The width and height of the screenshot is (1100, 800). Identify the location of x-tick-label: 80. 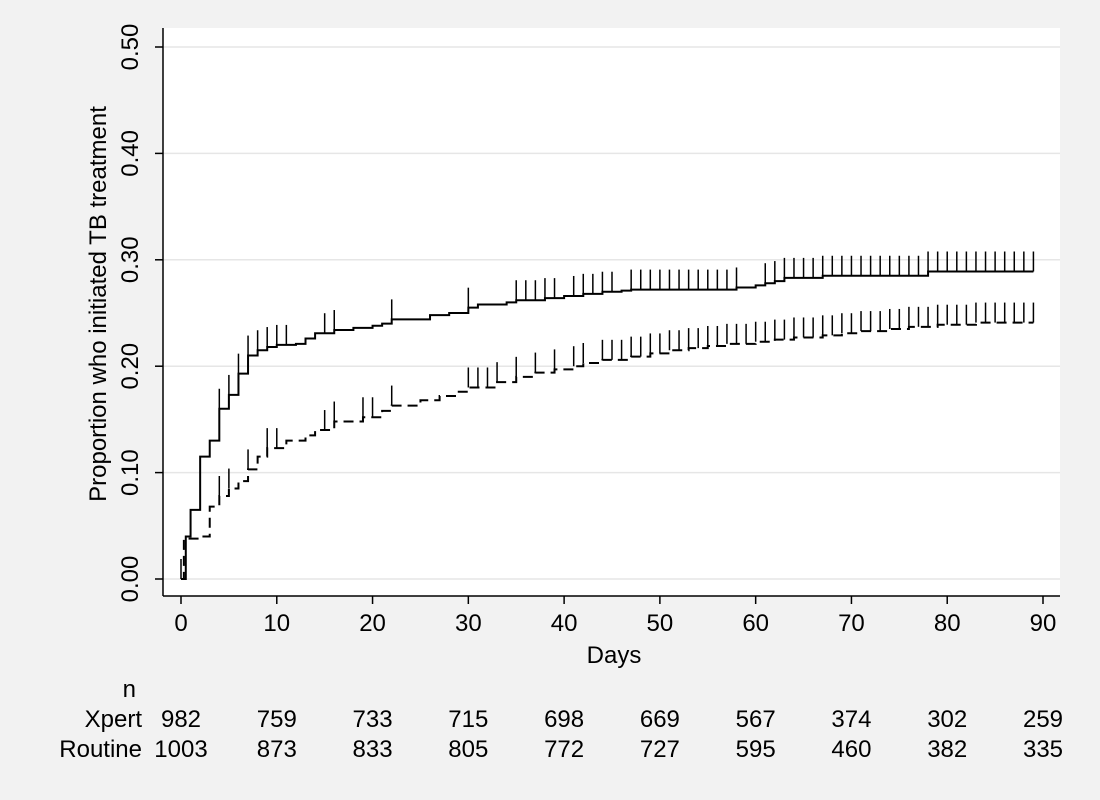
(947, 623).